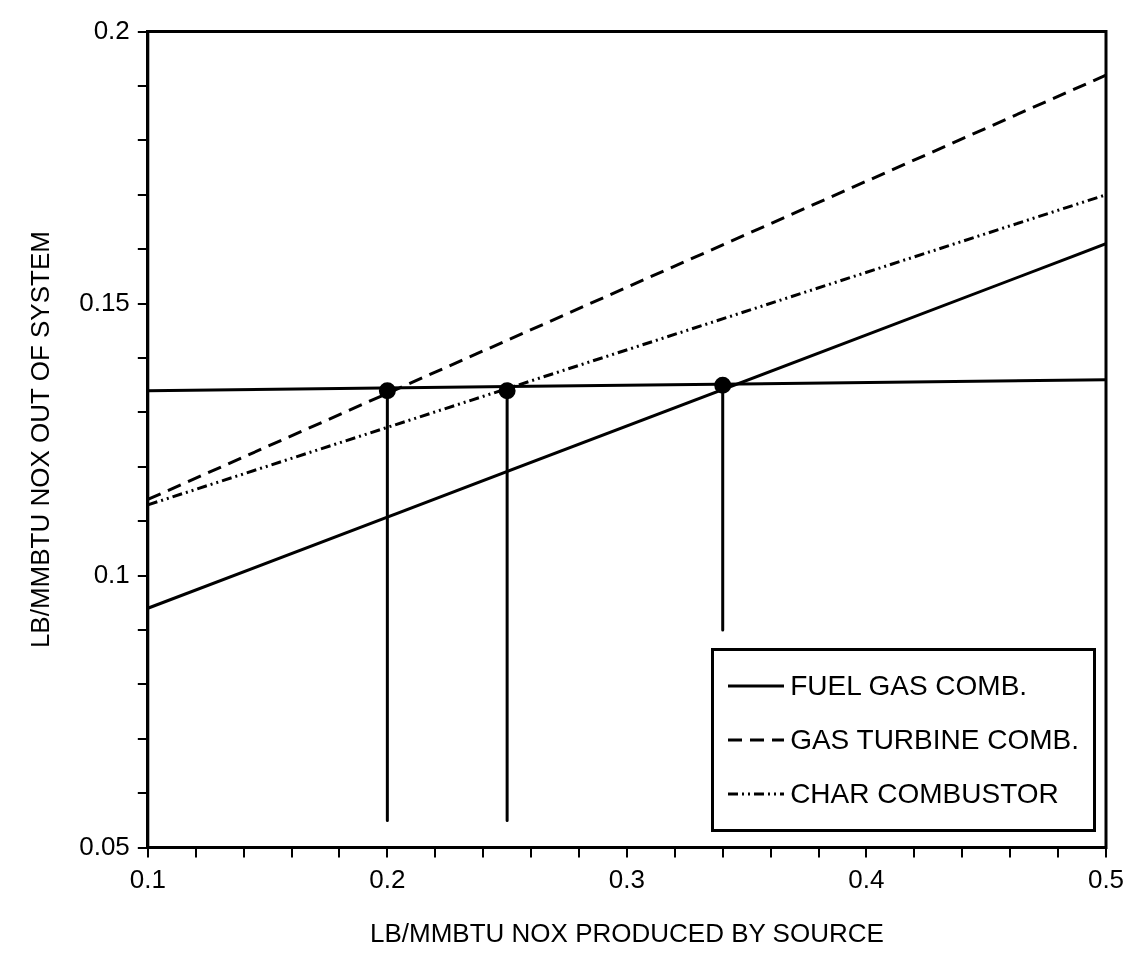  I want to click on y-axis-title: LB/MMBTU NOX OUT OF SYSTEM, so click(39, 440).